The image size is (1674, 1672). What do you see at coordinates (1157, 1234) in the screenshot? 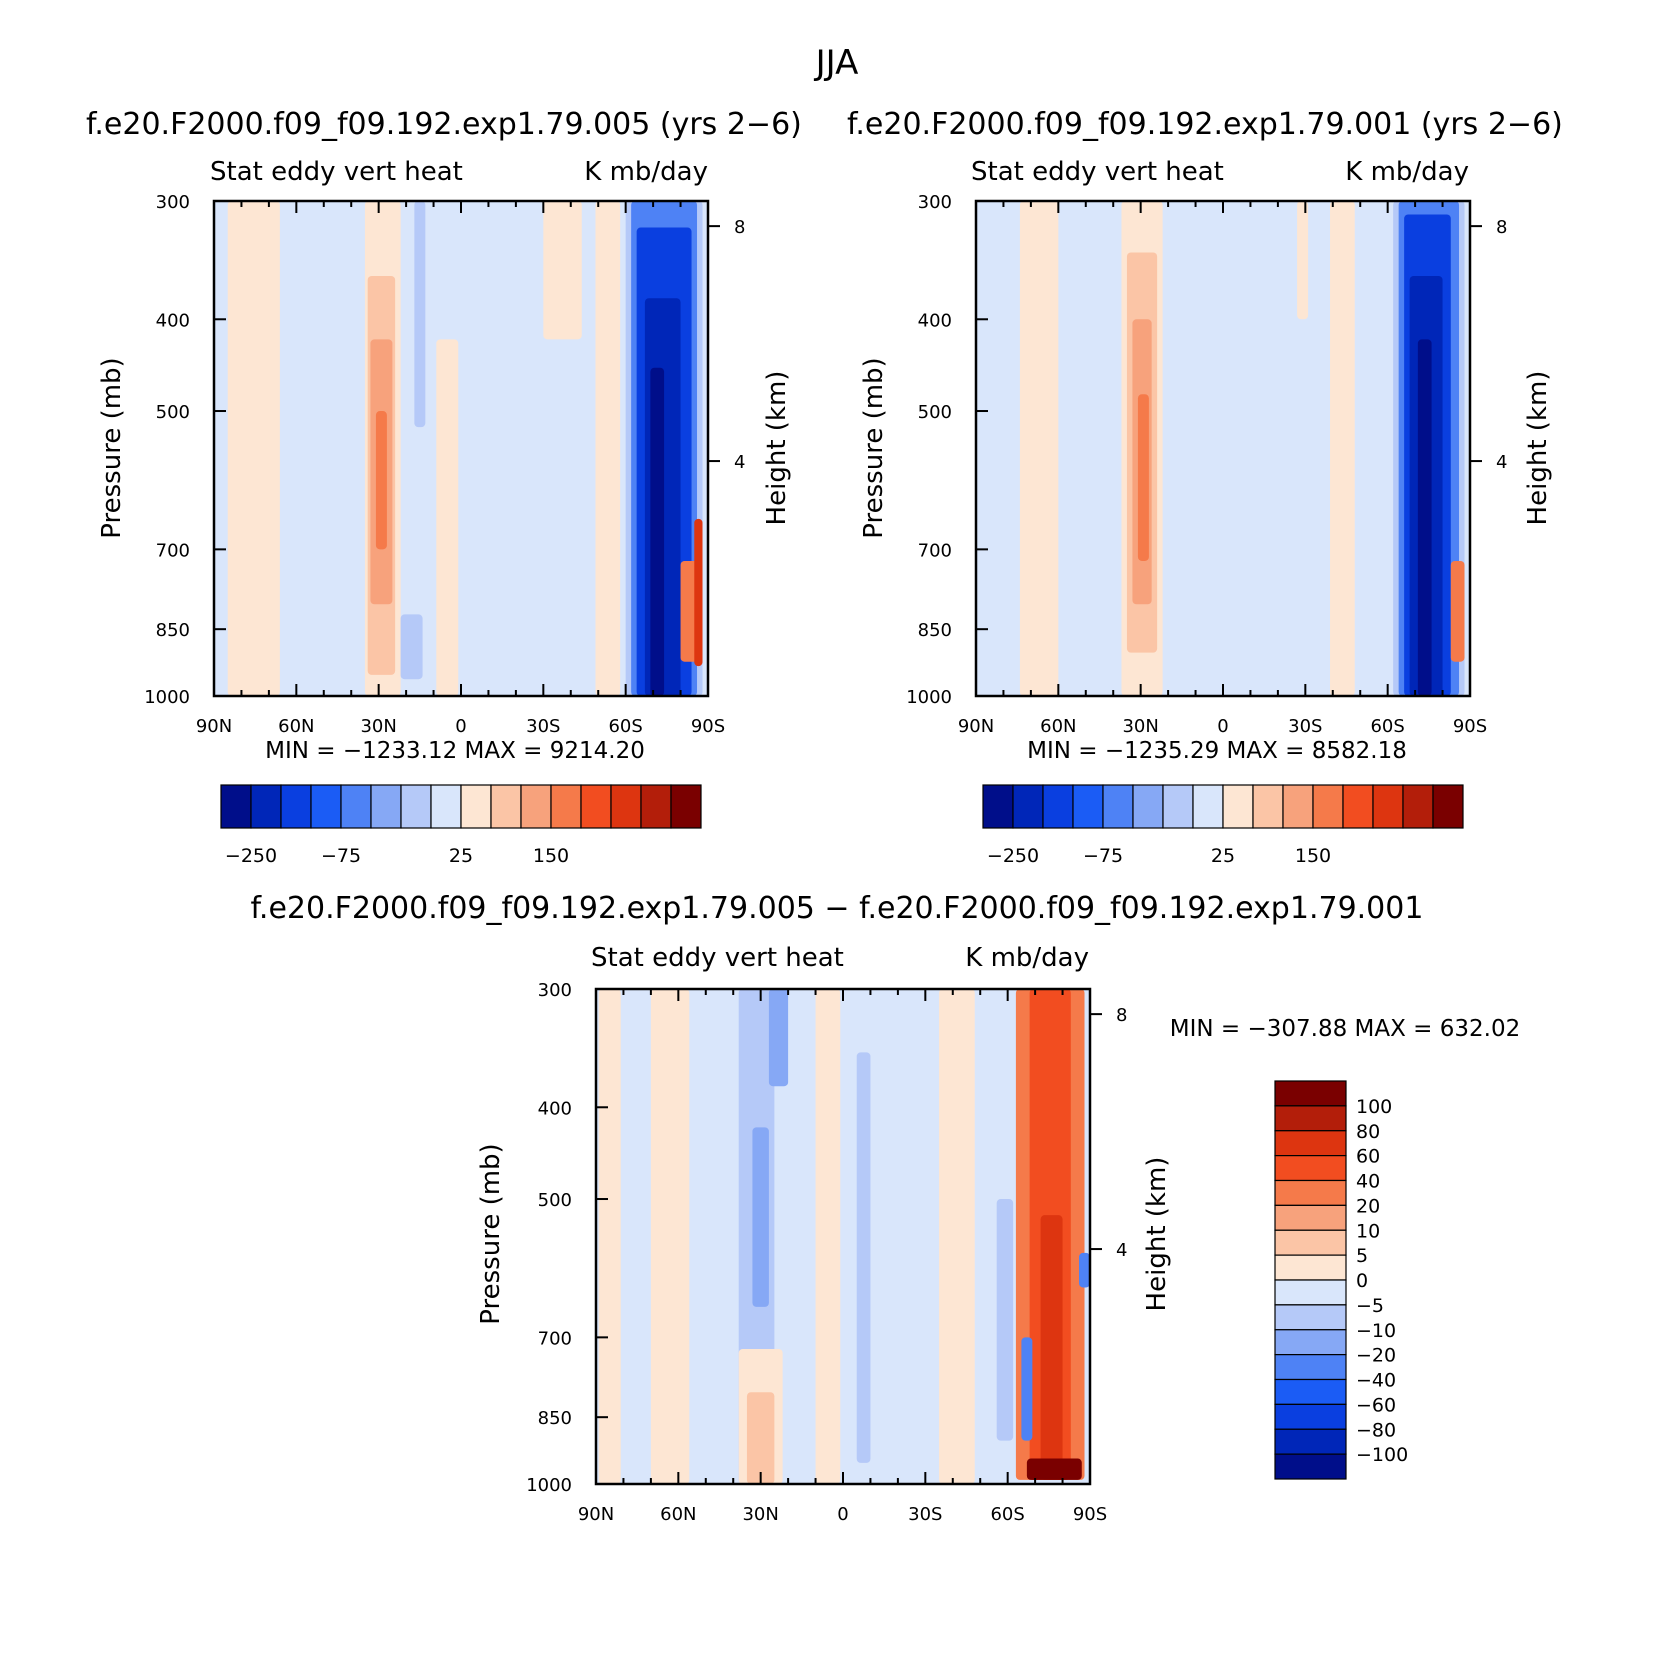
I see `panel-3-y2label: Height (km)` at bounding box center [1157, 1234].